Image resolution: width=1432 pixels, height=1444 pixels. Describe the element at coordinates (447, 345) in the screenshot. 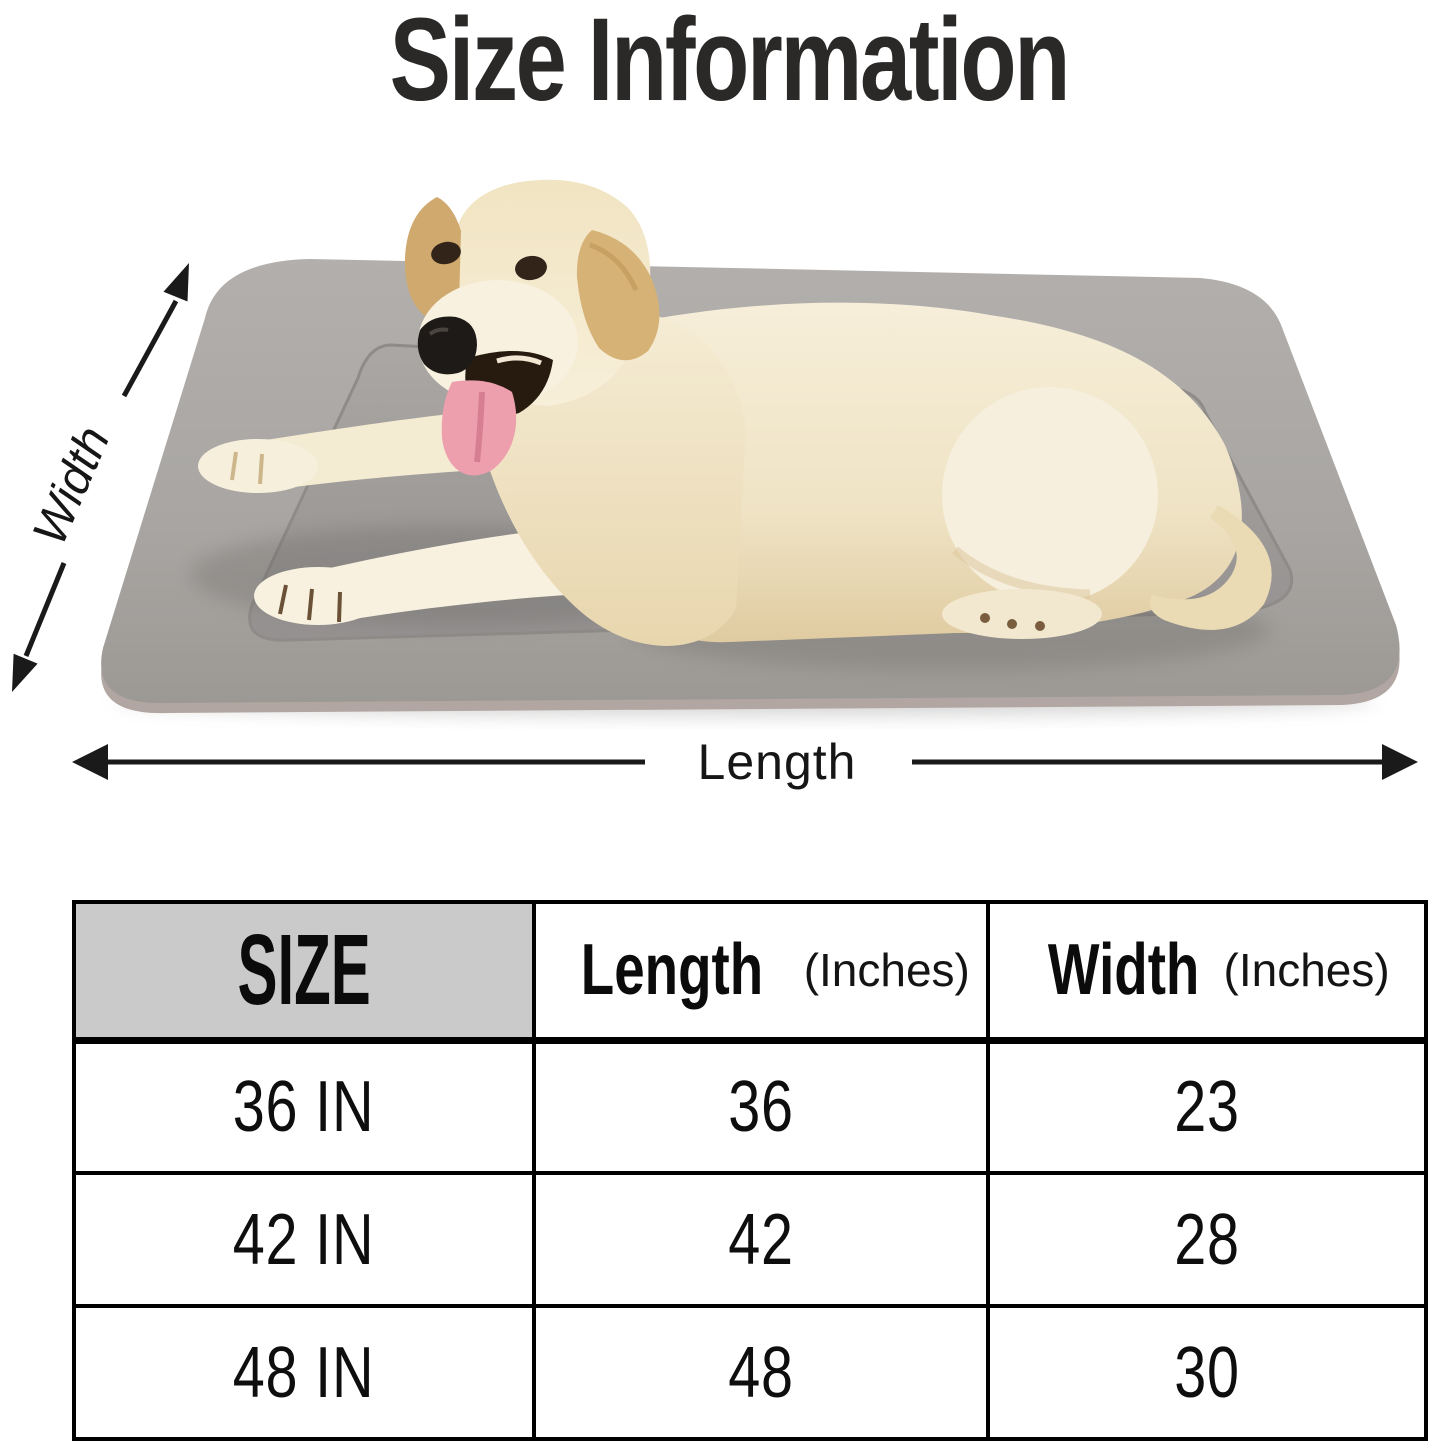

I see `dog-nose` at that location.